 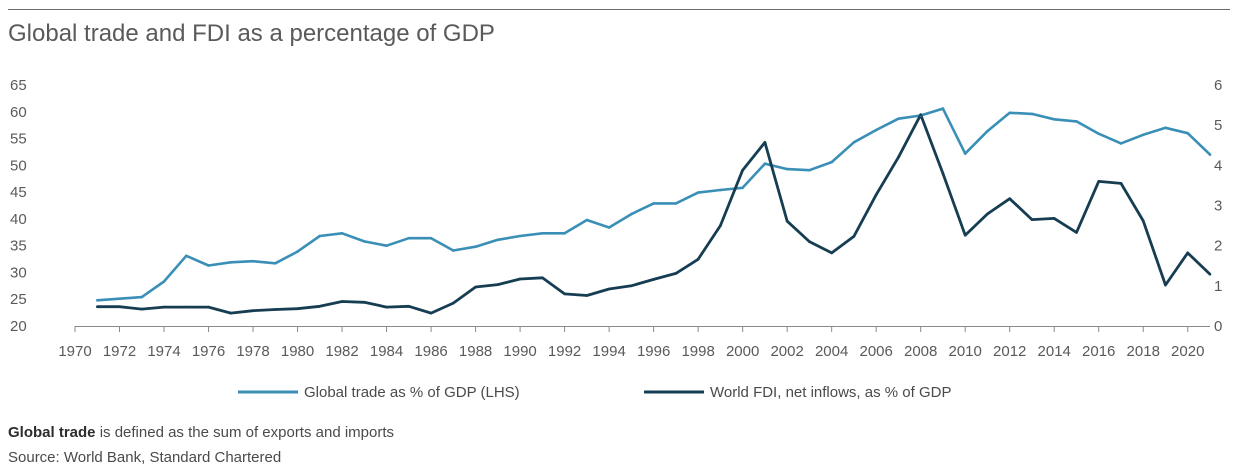 What do you see at coordinates (1054, 351) in the screenshot?
I see `x-tick-label-2014: 2014` at bounding box center [1054, 351].